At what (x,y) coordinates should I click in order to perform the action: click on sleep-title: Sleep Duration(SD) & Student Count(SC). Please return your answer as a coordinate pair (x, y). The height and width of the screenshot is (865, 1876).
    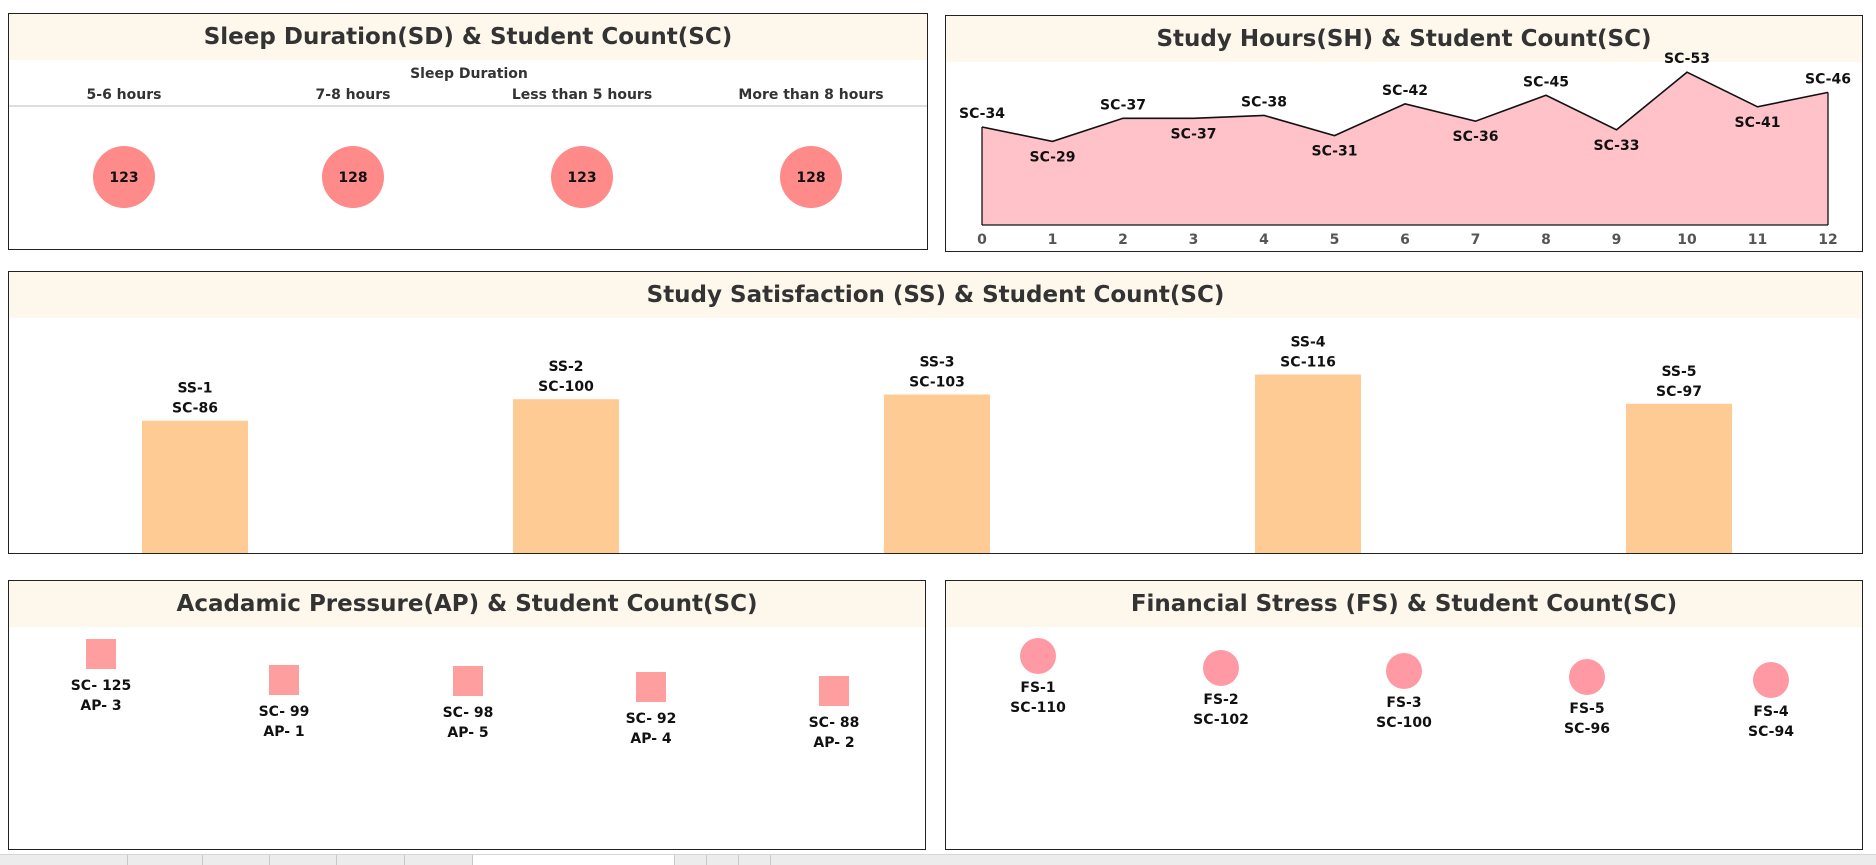
    Looking at the image, I should click on (468, 37).